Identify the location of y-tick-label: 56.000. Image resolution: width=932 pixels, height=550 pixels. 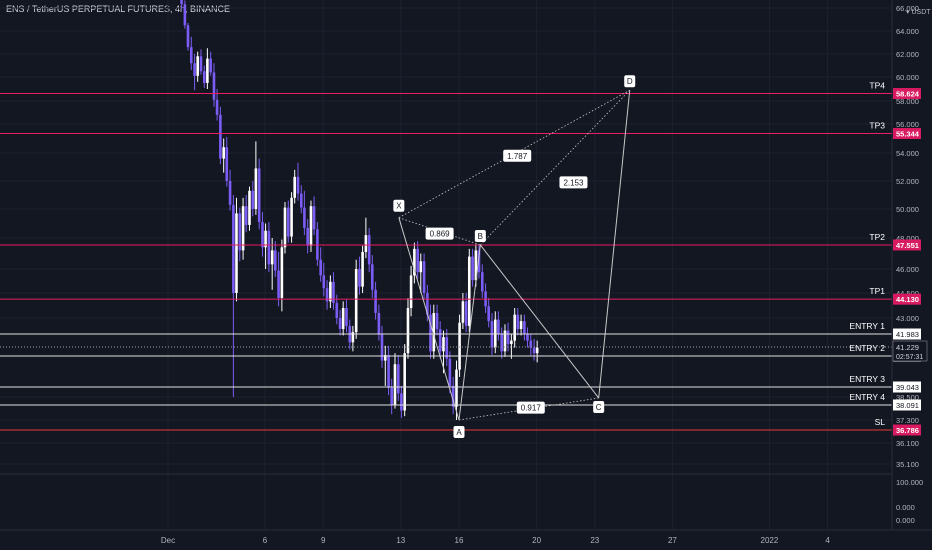
(907, 124).